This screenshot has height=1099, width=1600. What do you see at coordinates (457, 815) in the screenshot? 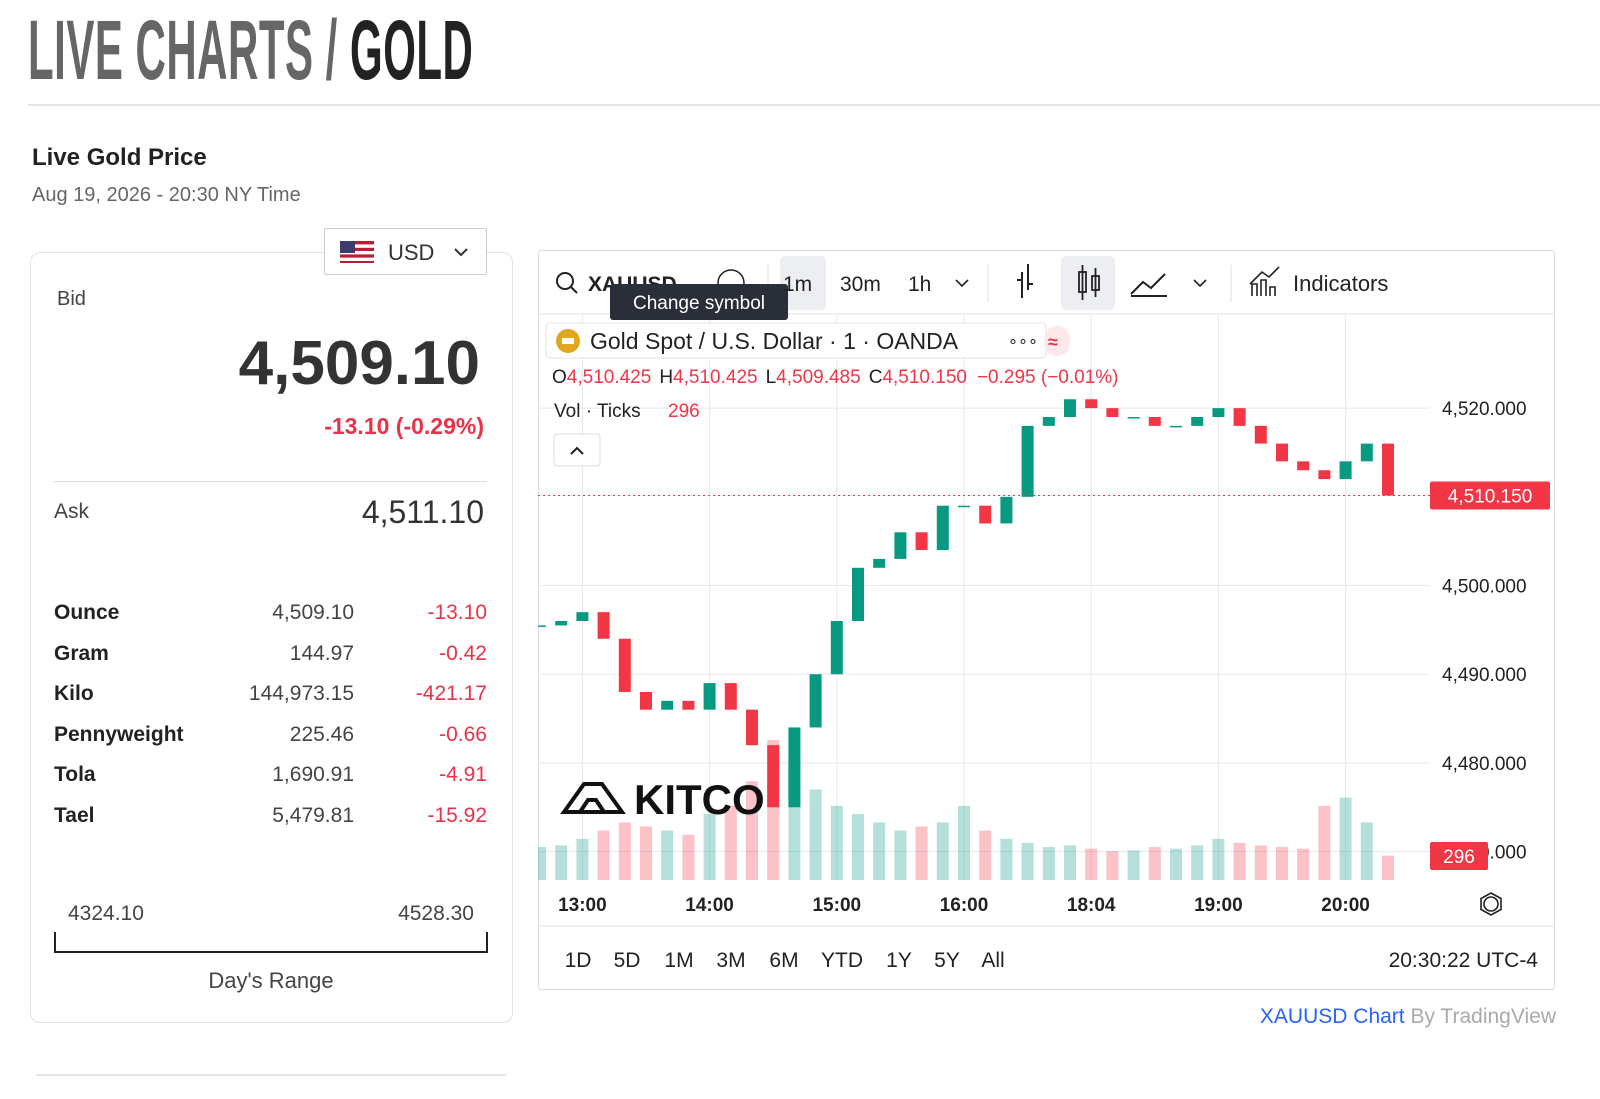
I see `unit-change: -15.92` at bounding box center [457, 815].